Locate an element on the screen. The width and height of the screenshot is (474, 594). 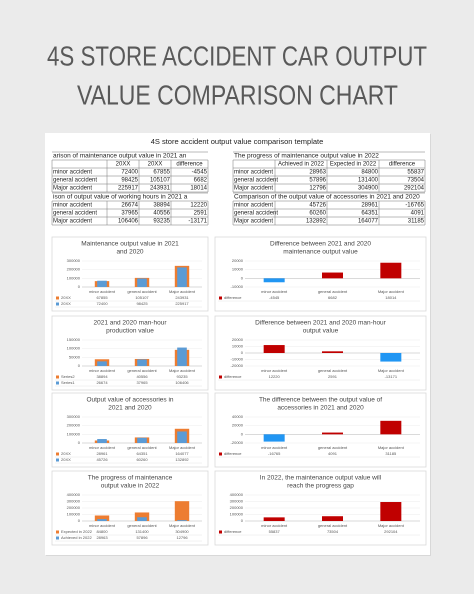
data-table-value: 28961 is located at coordinates (102, 453).